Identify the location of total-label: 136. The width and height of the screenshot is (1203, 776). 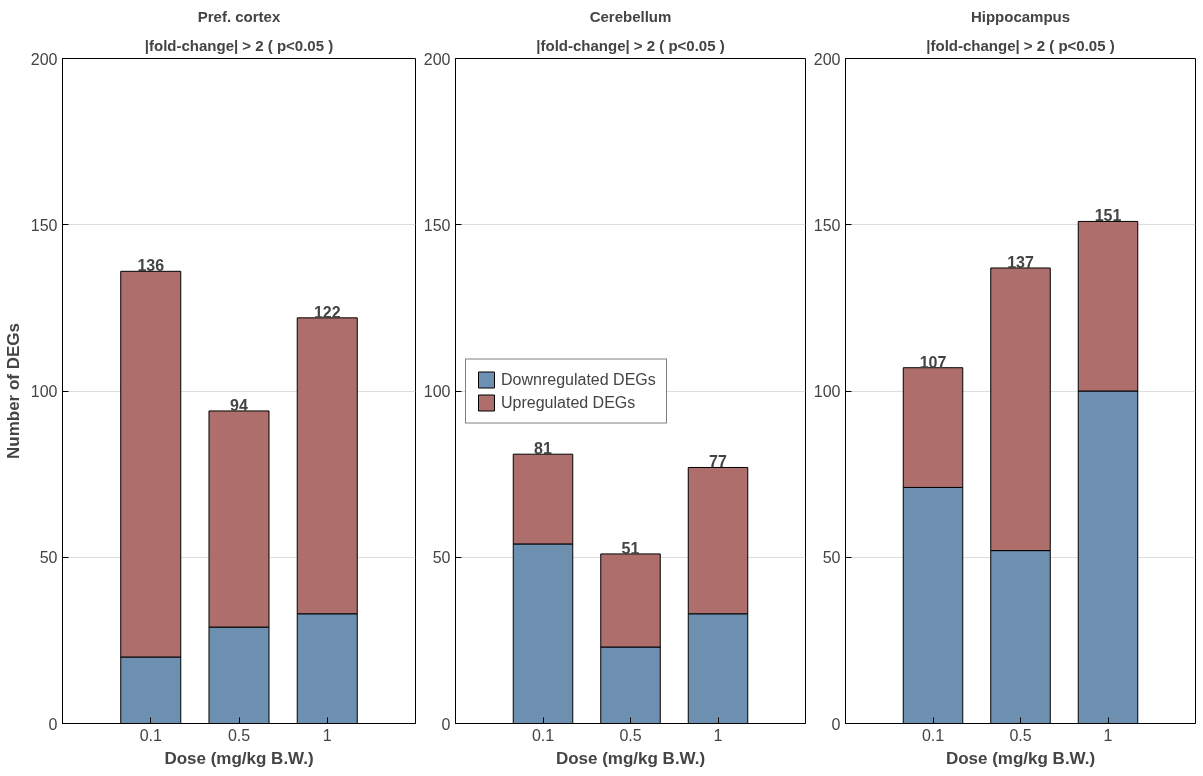
(151, 266).